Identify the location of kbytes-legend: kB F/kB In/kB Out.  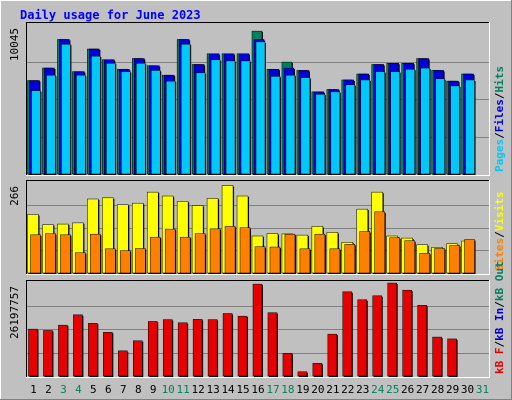
(499, 317).